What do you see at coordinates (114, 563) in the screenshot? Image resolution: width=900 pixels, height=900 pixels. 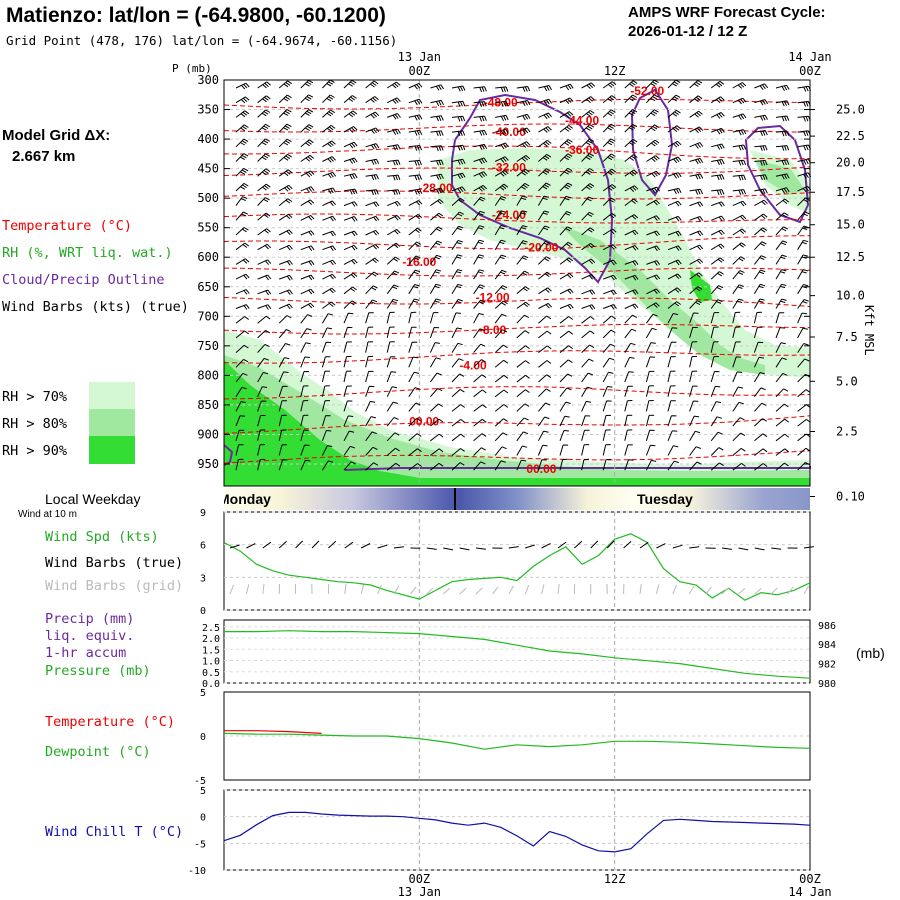 I see `wind-barbs-true-label: Wind Barbs (true)` at bounding box center [114, 563].